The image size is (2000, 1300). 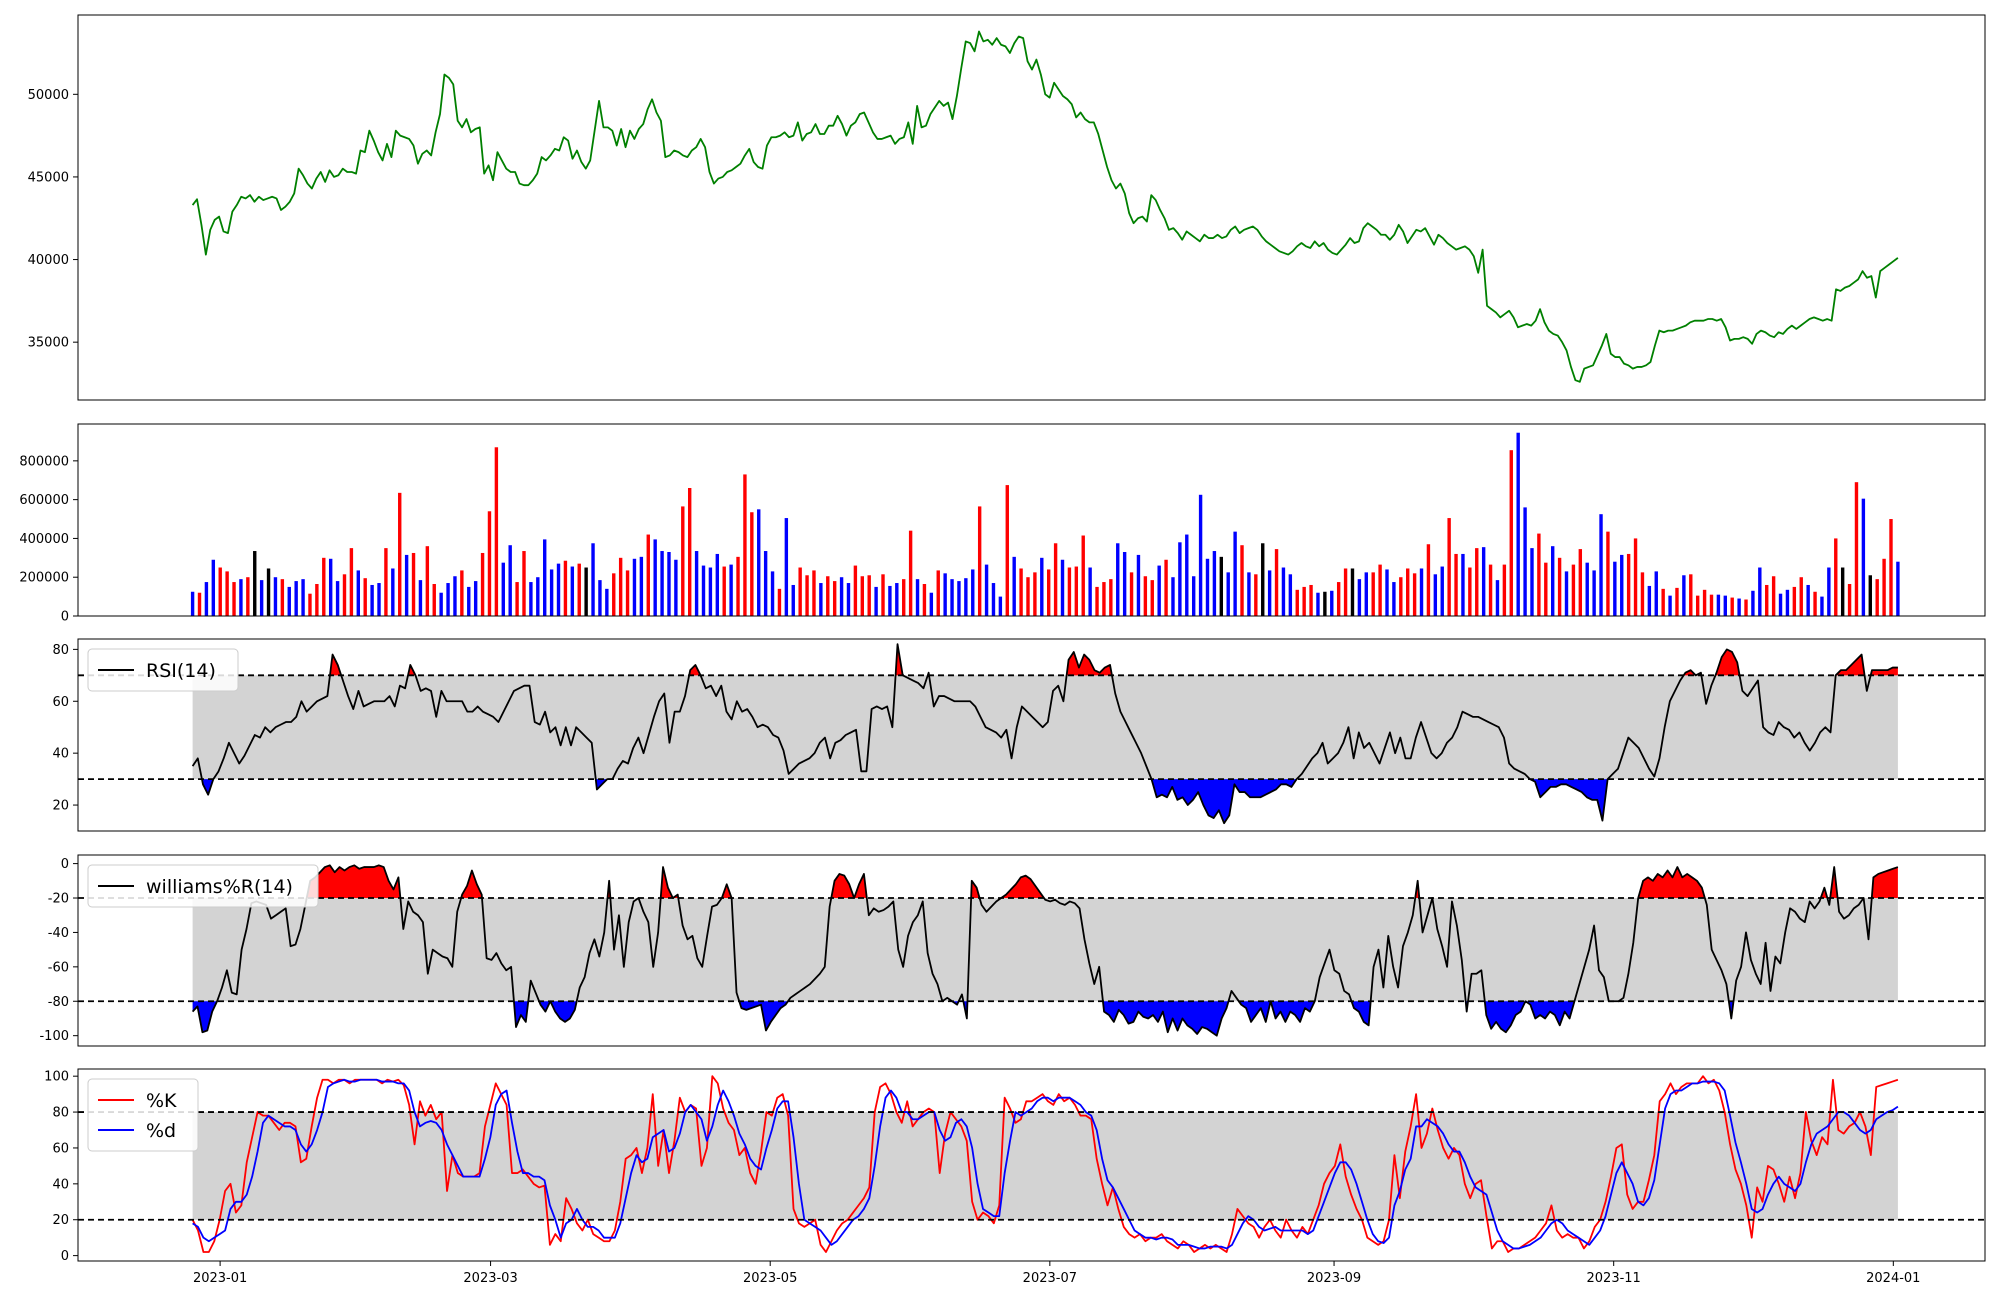 What do you see at coordinates (44, 578) in the screenshot?
I see `volume-ytick-label: 200000` at bounding box center [44, 578].